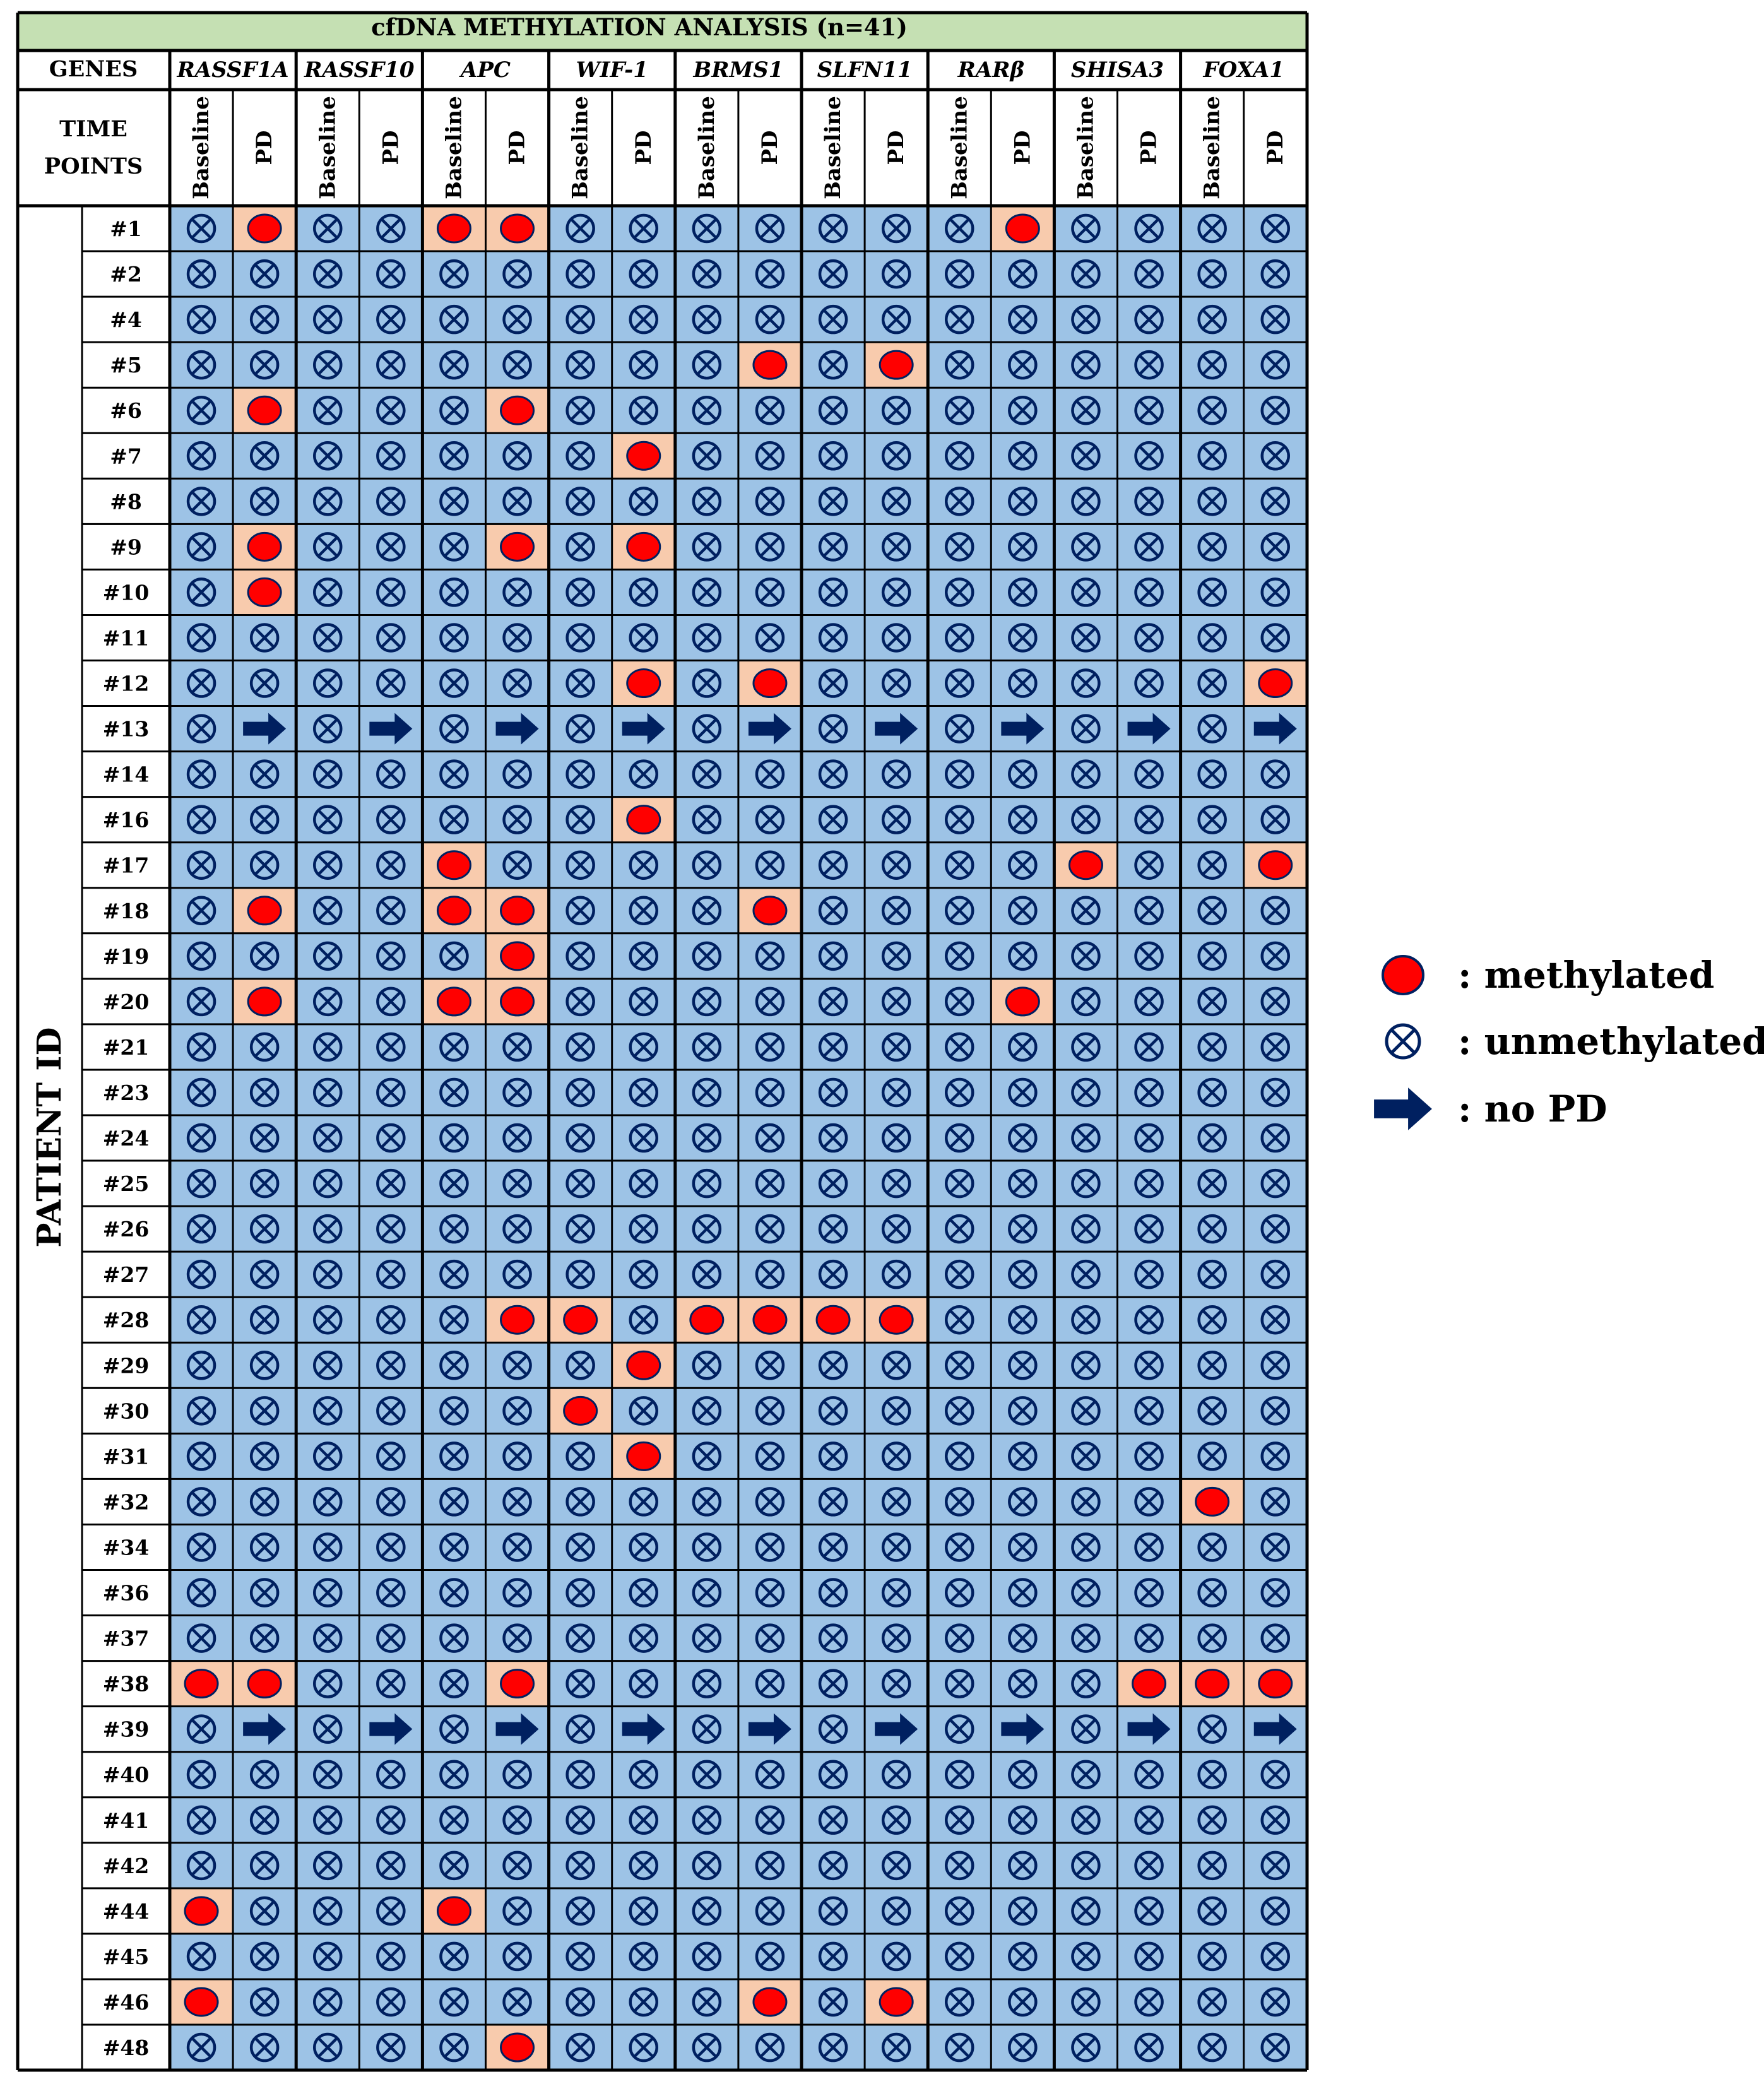 The height and width of the screenshot is (2096, 1764). What do you see at coordinates (990, 70) in the screenshot?
I see `gene-label: RARβ` at bounding box center [990, 70].